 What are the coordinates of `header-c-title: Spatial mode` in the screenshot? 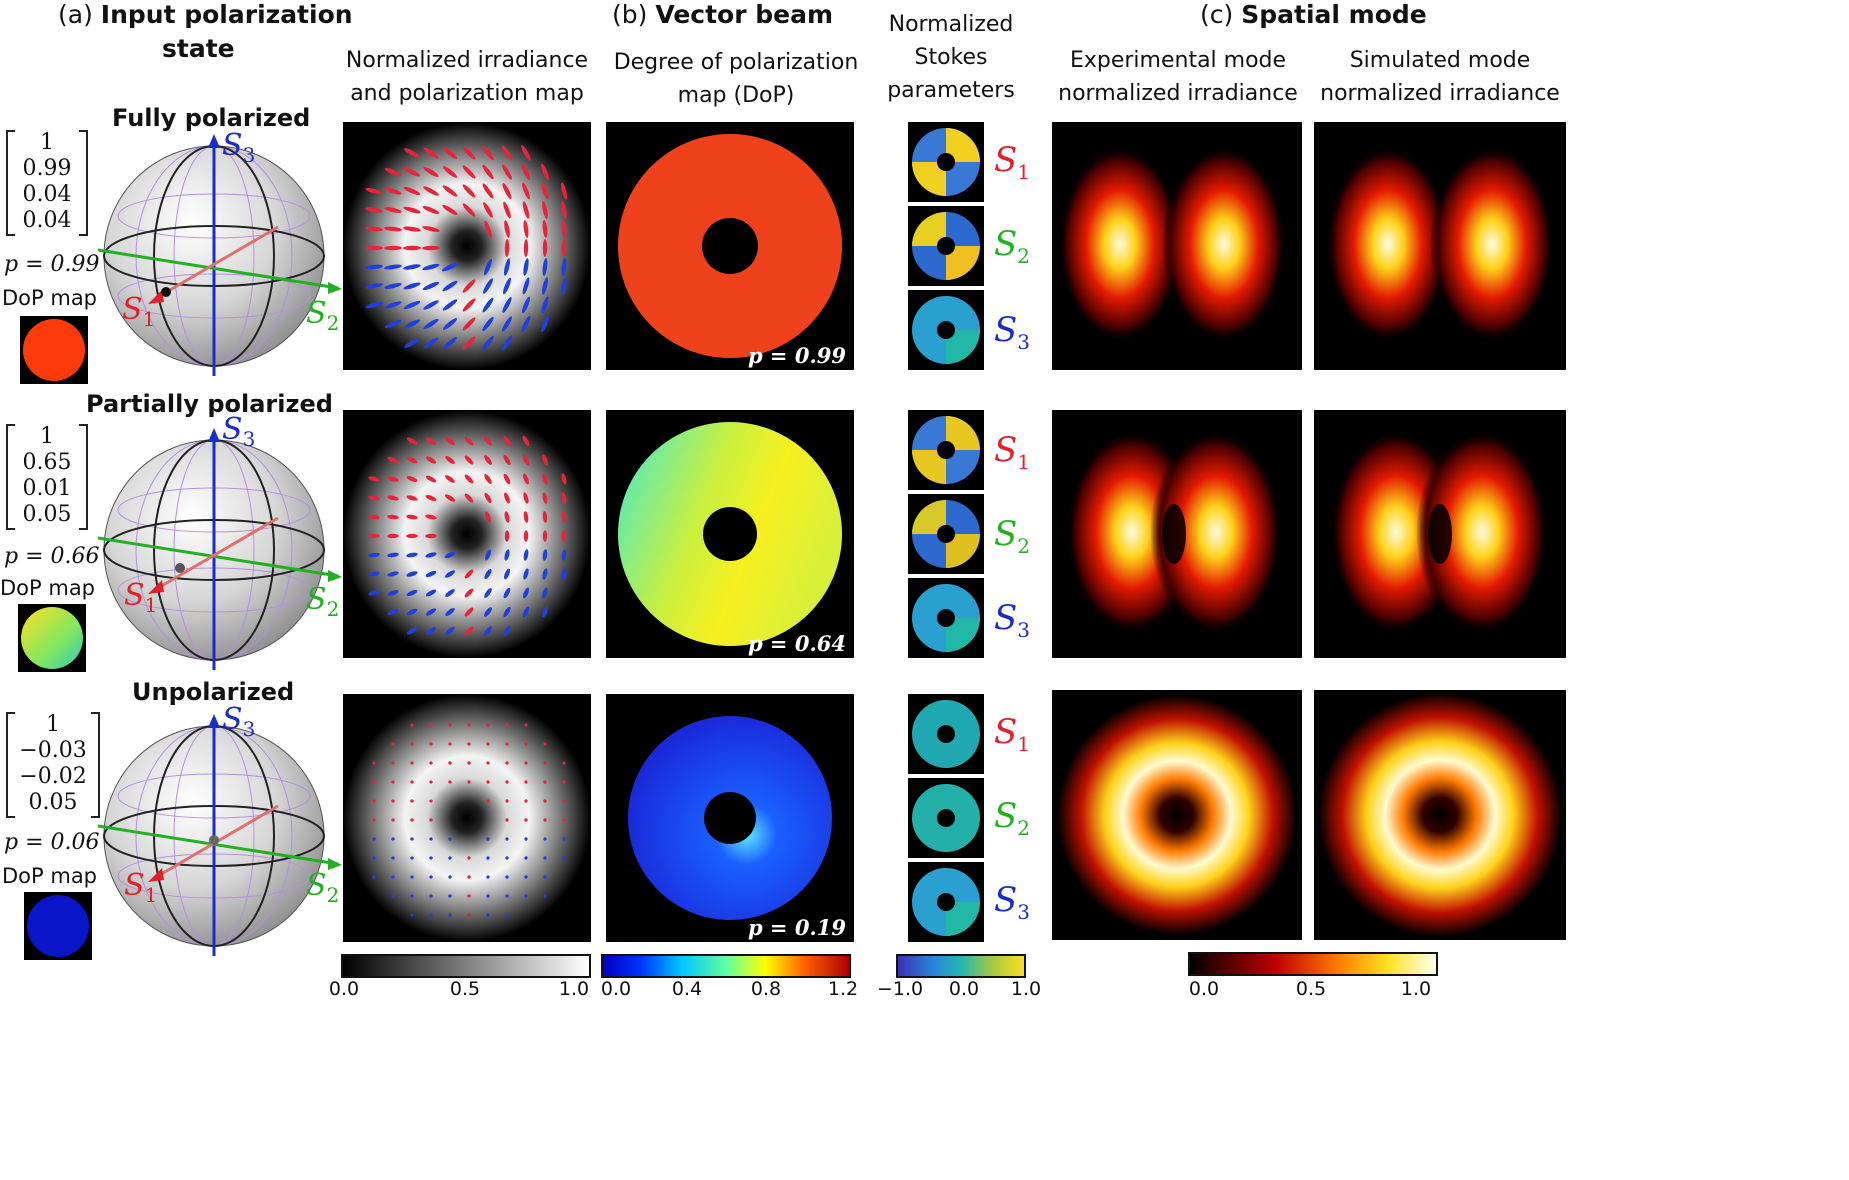 It's located at (1334, 14).